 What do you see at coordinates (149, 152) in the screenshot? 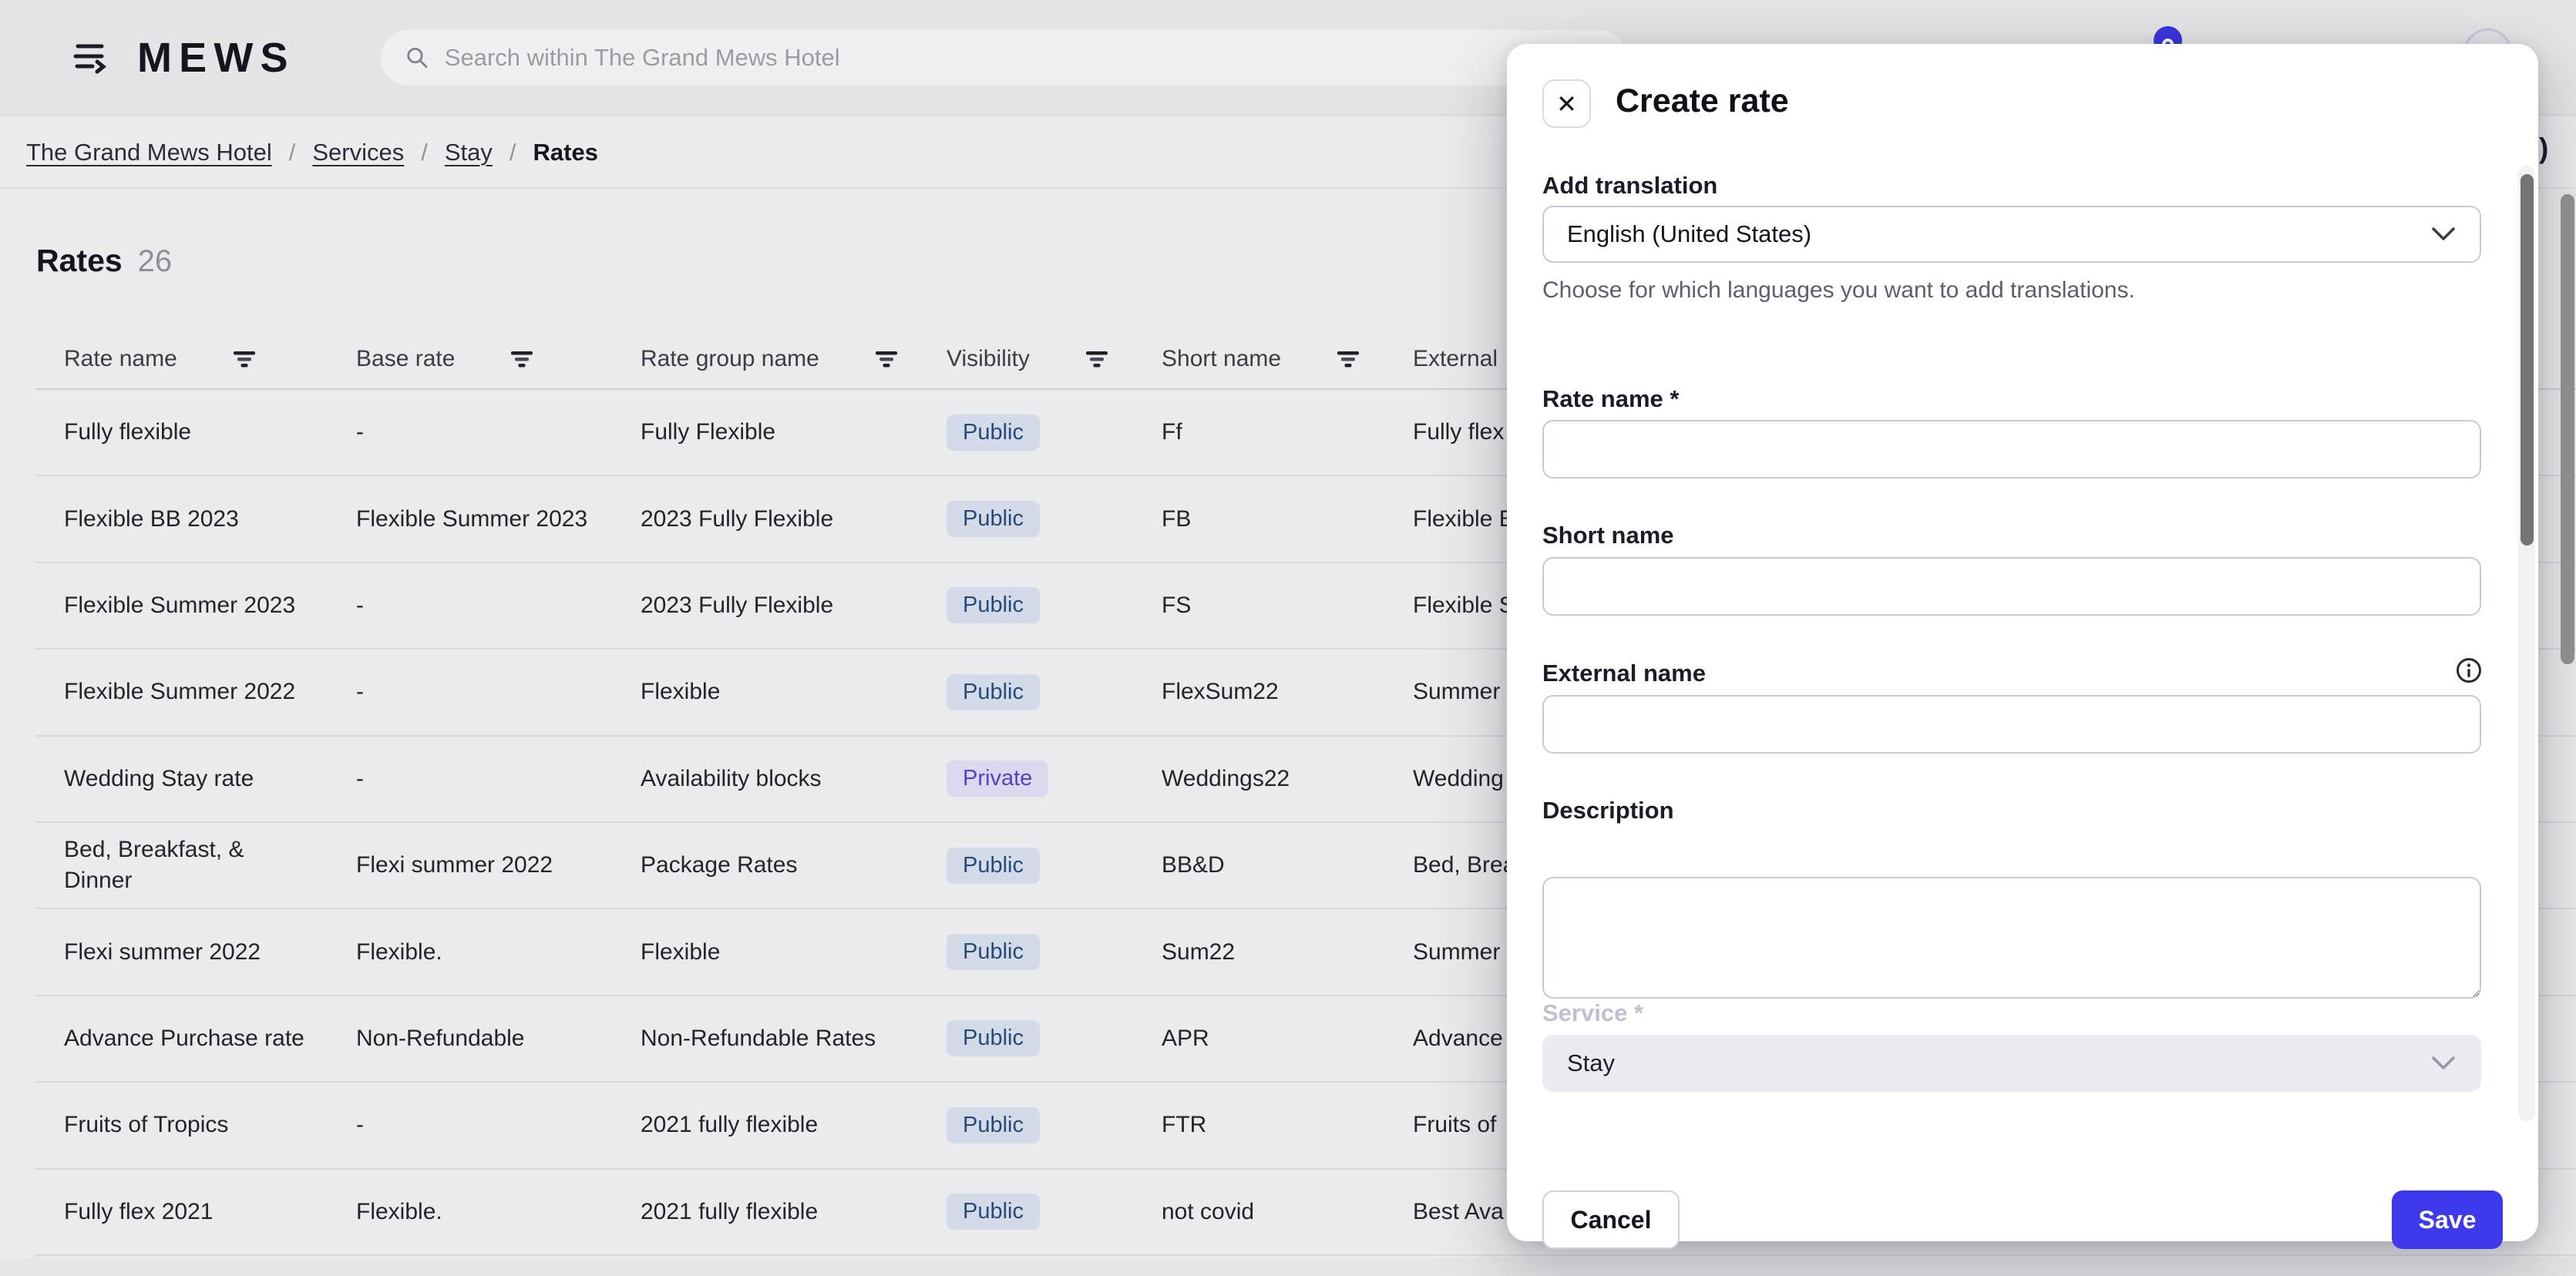
I see `breadcrumb-link-property: The Grand Mews Hotel` at bounding box center [149, 152].